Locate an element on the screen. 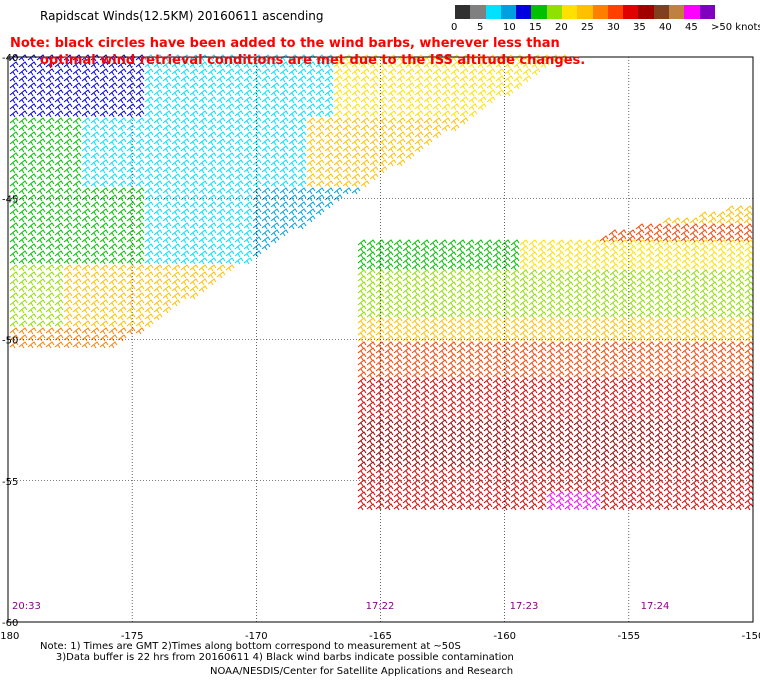 The image size is (760, 688). lon-label: -180 is located at coordinates (9, 636).